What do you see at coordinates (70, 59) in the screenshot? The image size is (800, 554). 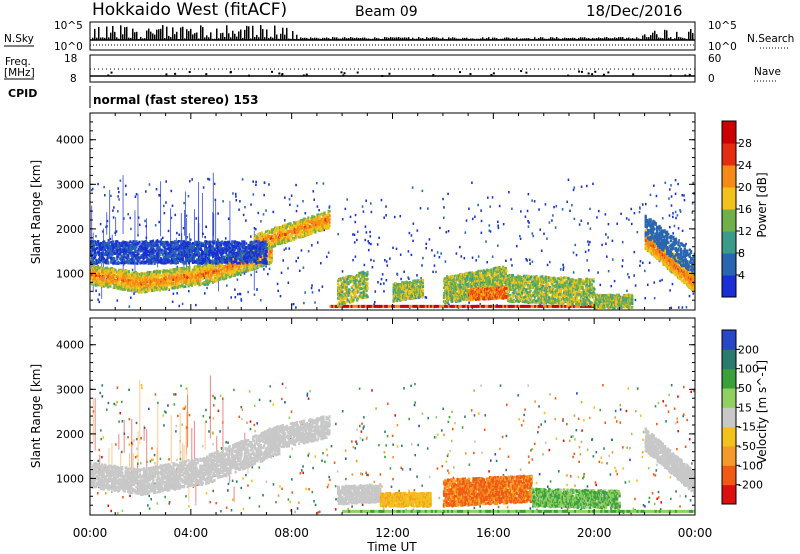 I see `freq-tick-top: 18` at bounding box center [70, 59].